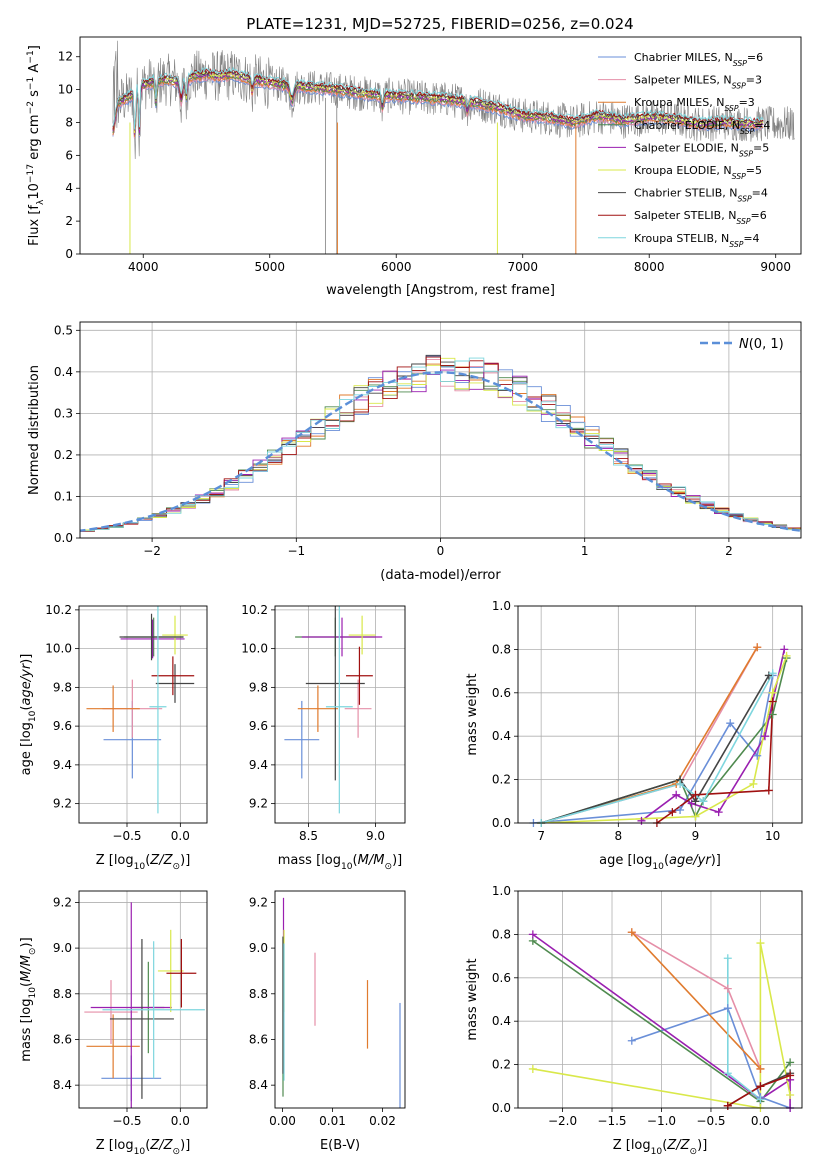 This screenshot has height=1170, width=819. What do you see at coordinates (63, 413) in the screenshot?
I see `y-tick-label: 0.3` at bounding box center [63, 413].